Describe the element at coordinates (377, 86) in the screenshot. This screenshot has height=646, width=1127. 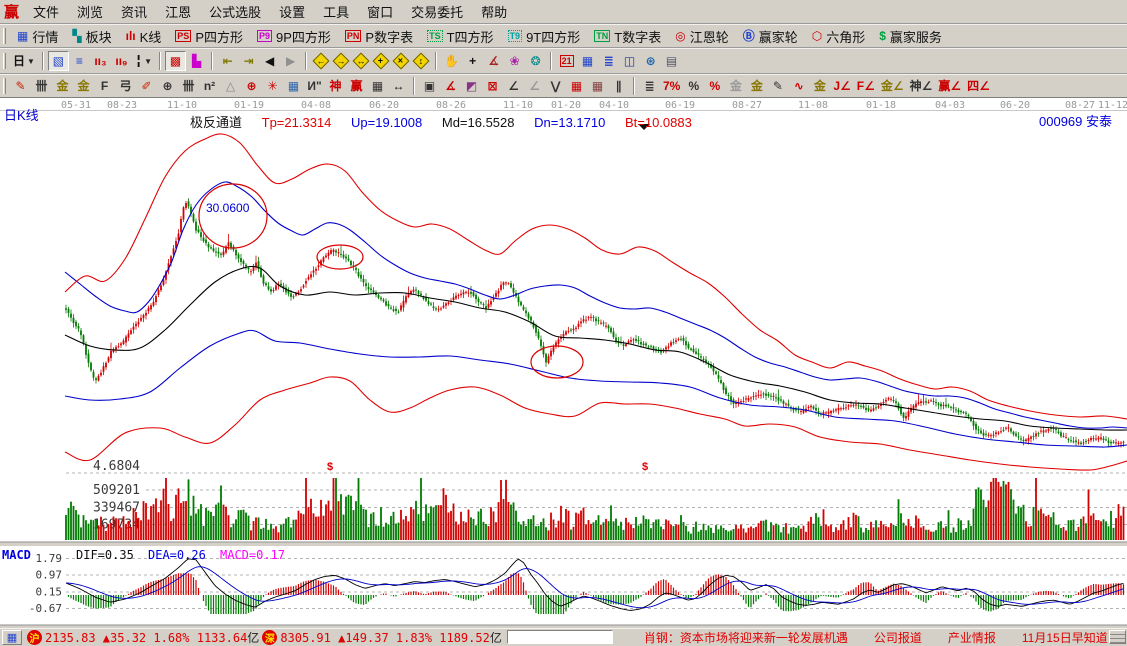
I see `number-grid-tool-button: ▦` at that location.